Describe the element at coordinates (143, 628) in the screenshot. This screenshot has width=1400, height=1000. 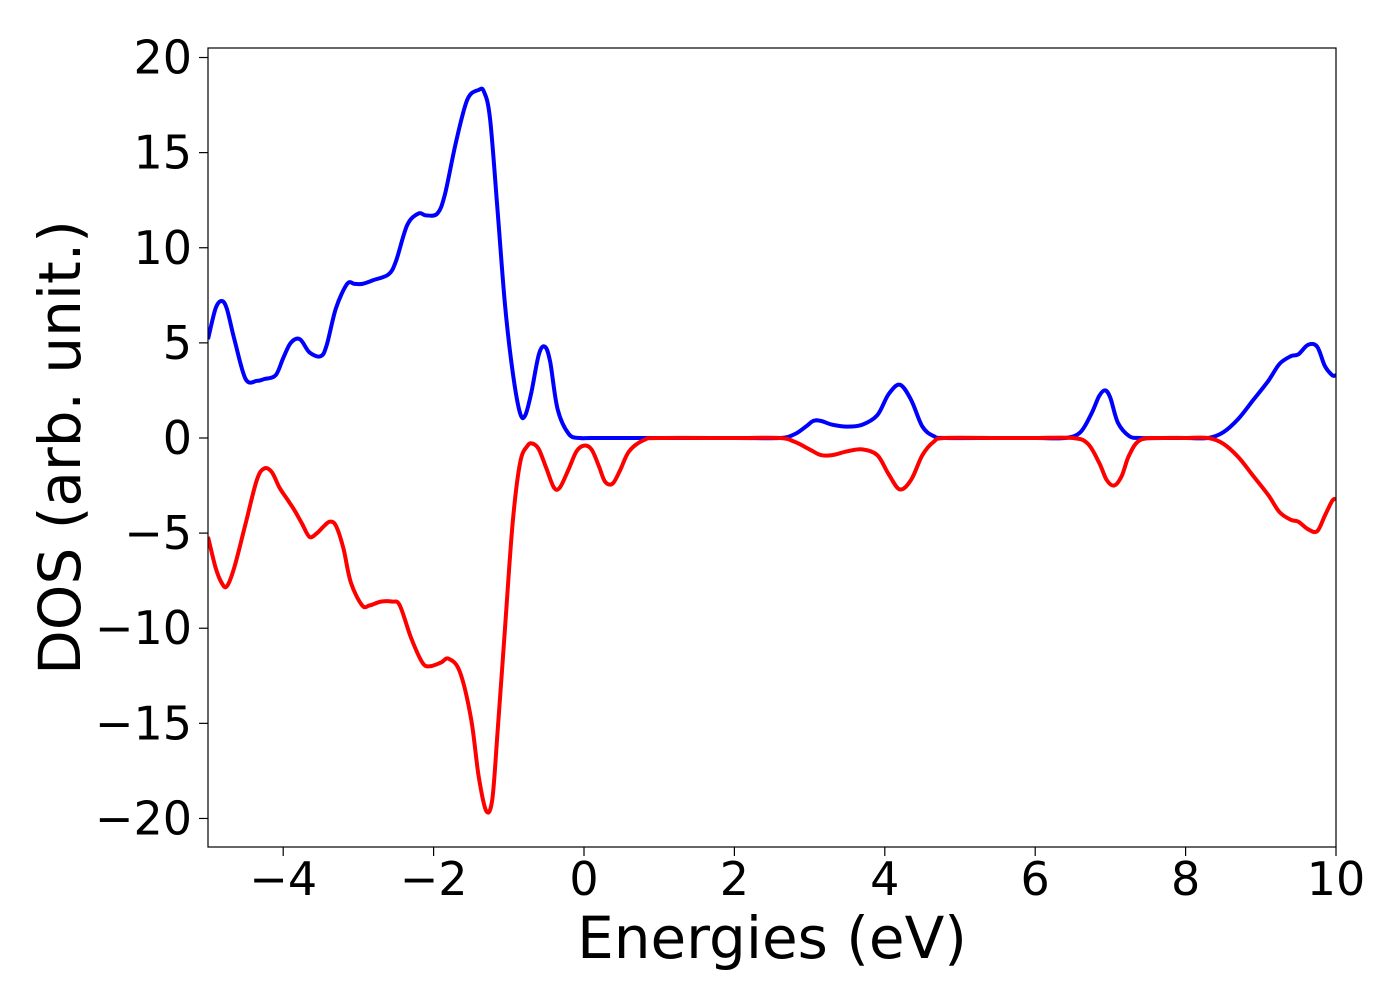
I see `y-tick-label: −10` at that location.